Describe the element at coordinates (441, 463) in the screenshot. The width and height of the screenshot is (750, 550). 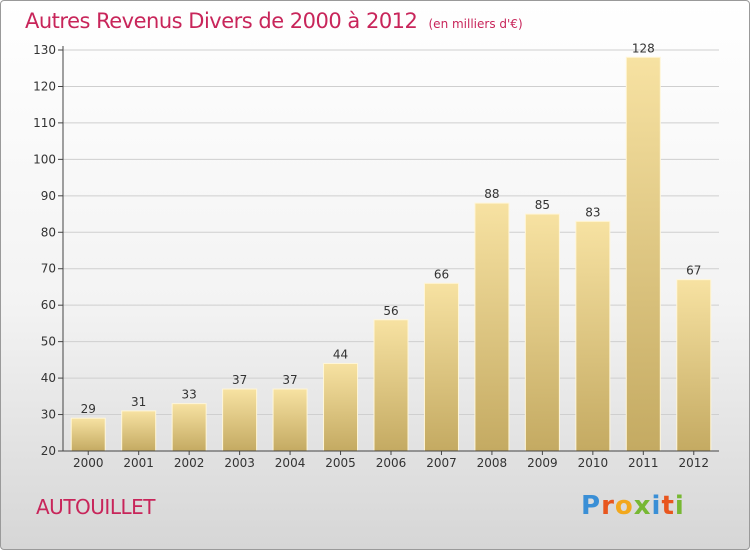
I see `x-tick-label: 2007` at that location.